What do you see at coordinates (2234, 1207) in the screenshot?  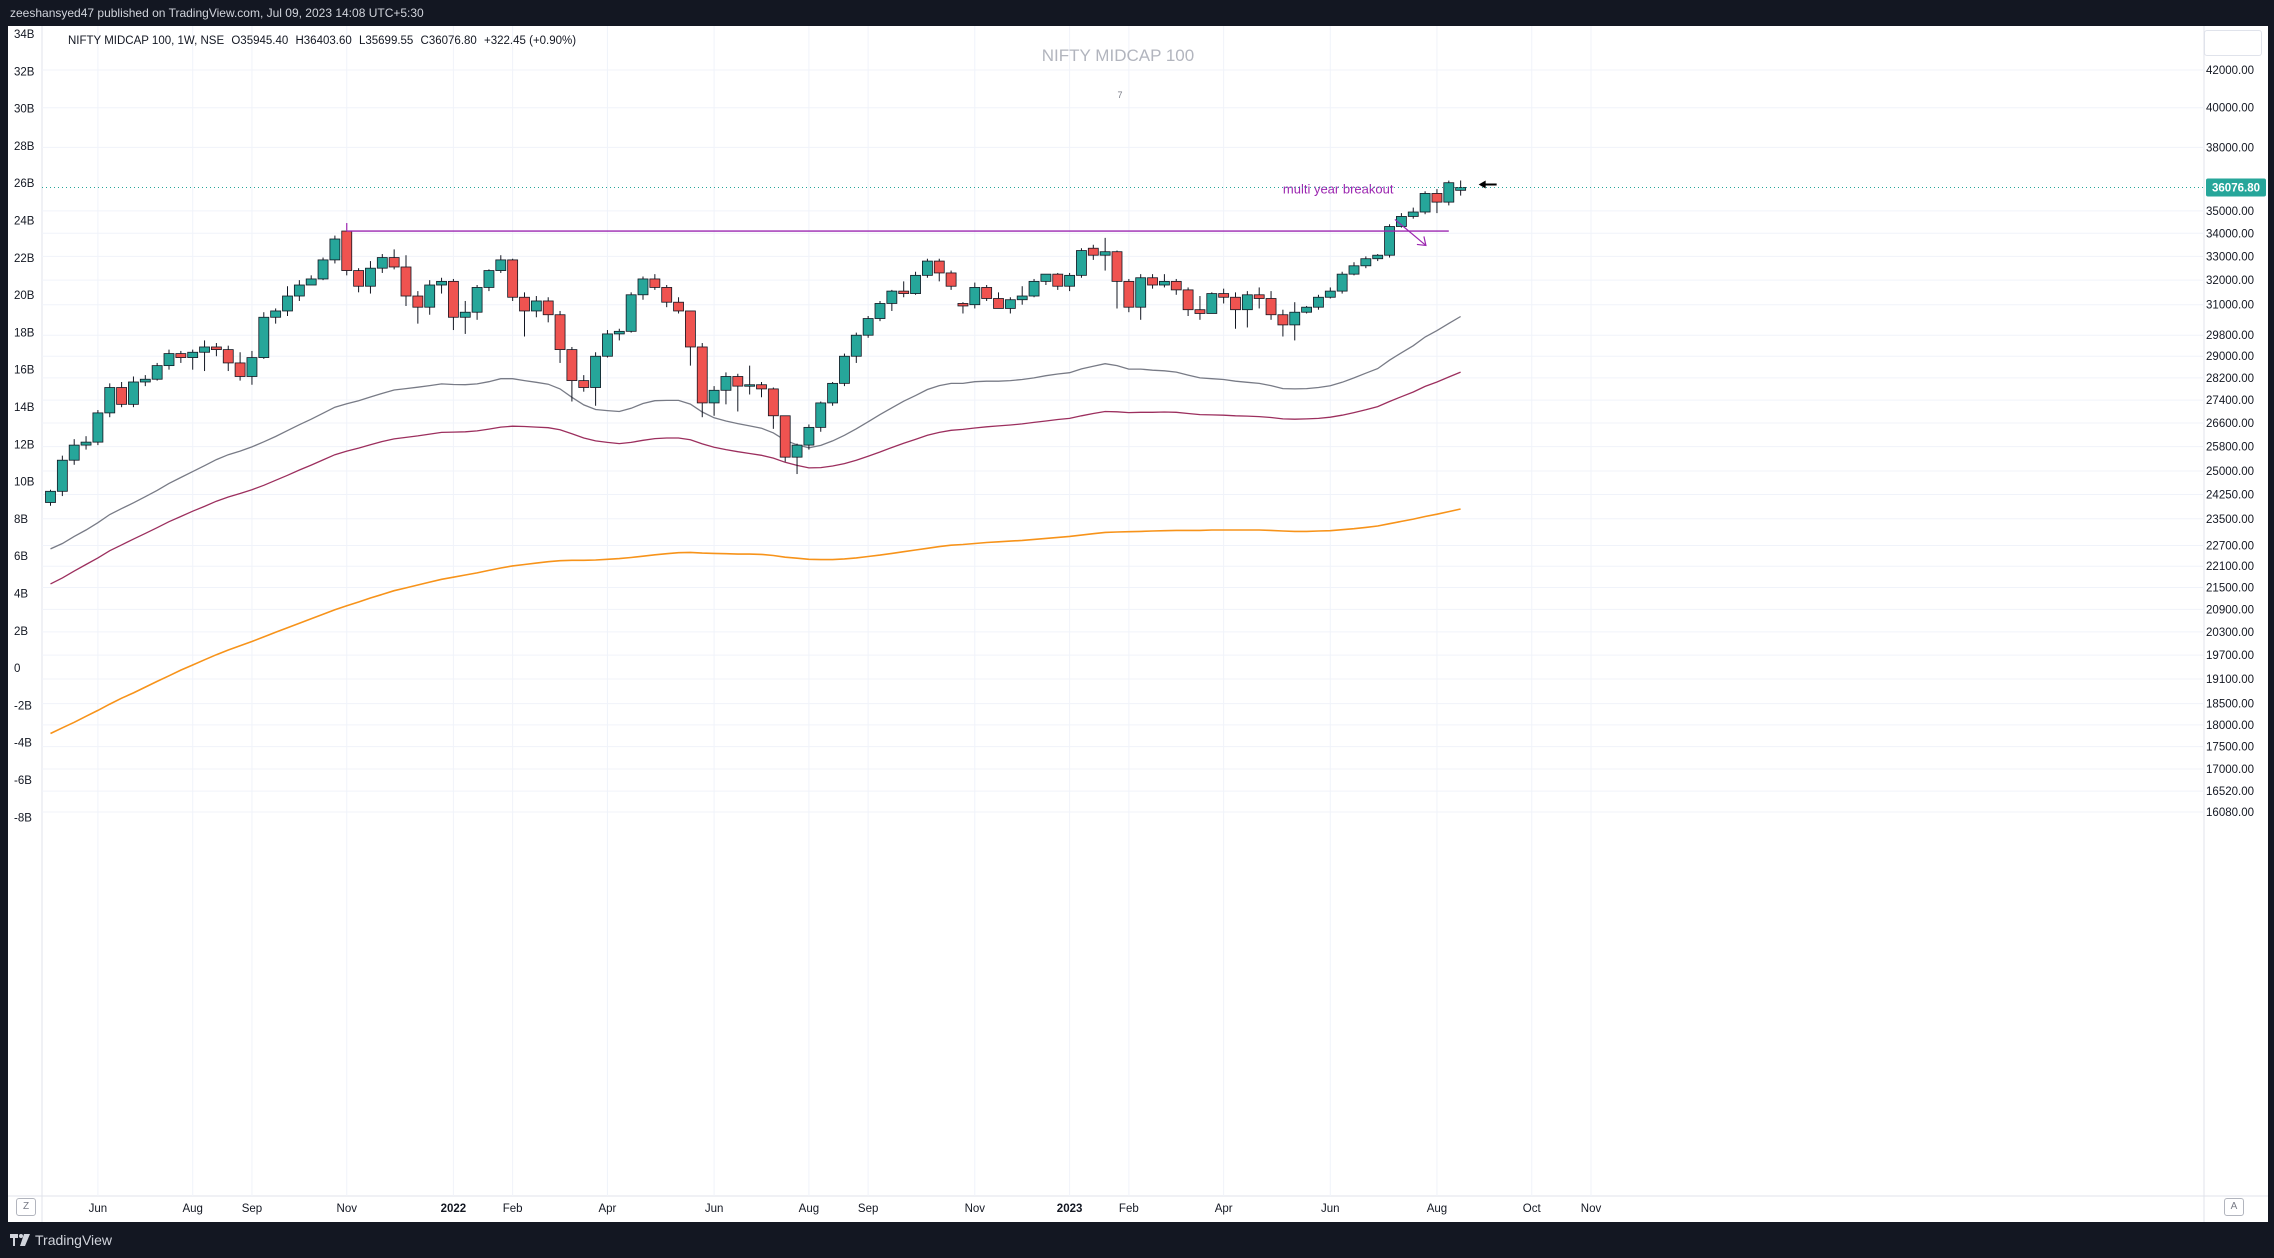 I see `auto-scale-a-button: A` at bounding box center [2234, 1207].